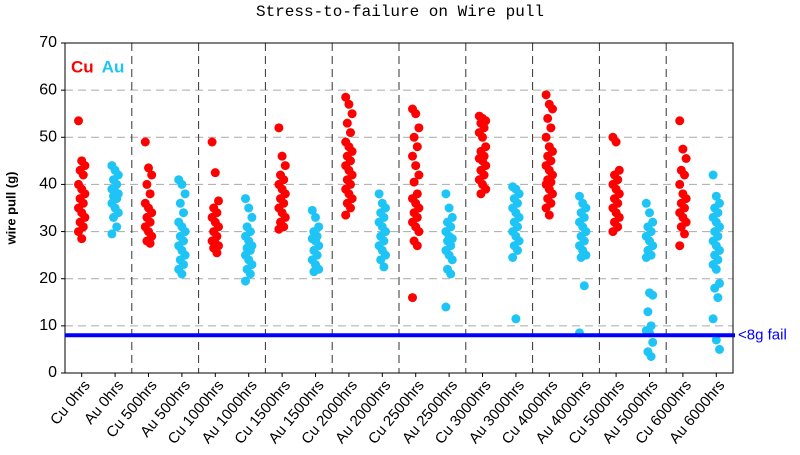 This screenshot has height=455, width=800. Describe the element at coordinates (48, 325) in the screenshot. I see `y-tick-label: 10` at that location.